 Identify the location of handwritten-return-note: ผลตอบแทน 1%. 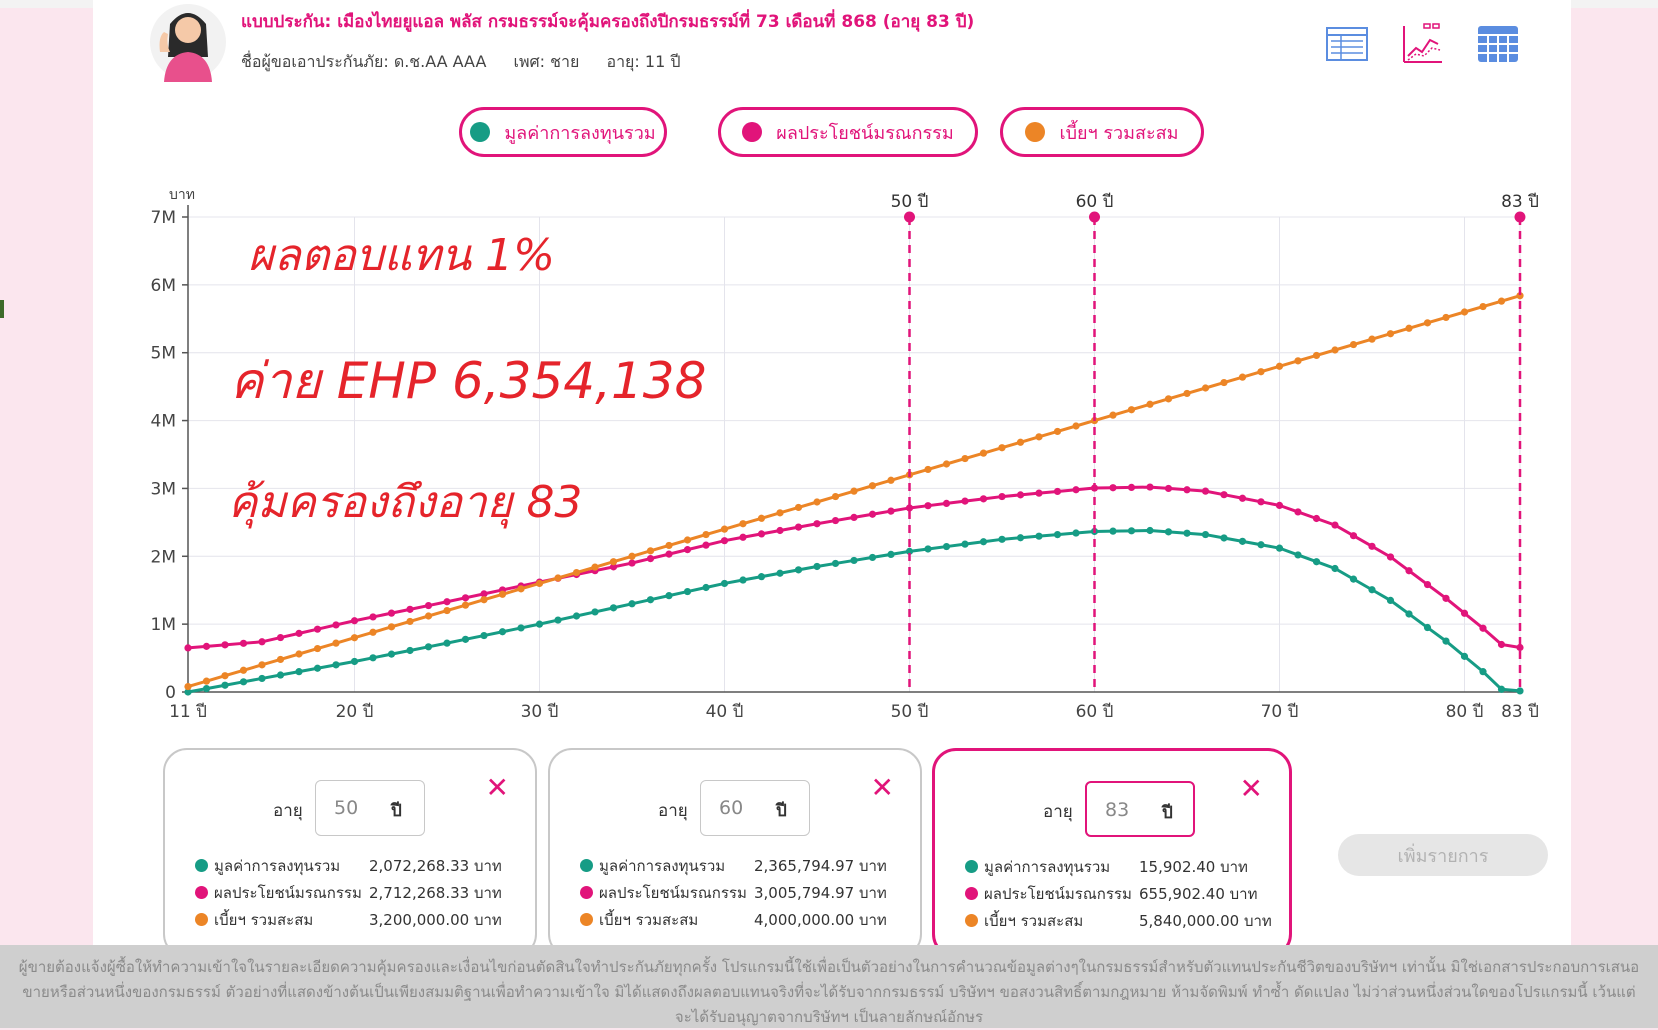
(401, 255).